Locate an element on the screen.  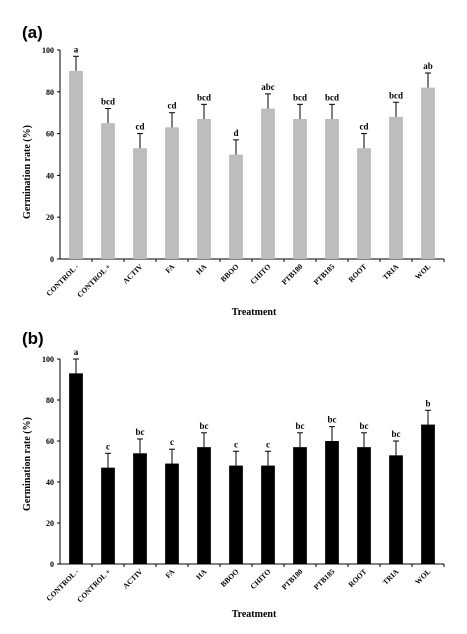
panel-b-category-label-9: ROOT is located at coordinates (357, 578).